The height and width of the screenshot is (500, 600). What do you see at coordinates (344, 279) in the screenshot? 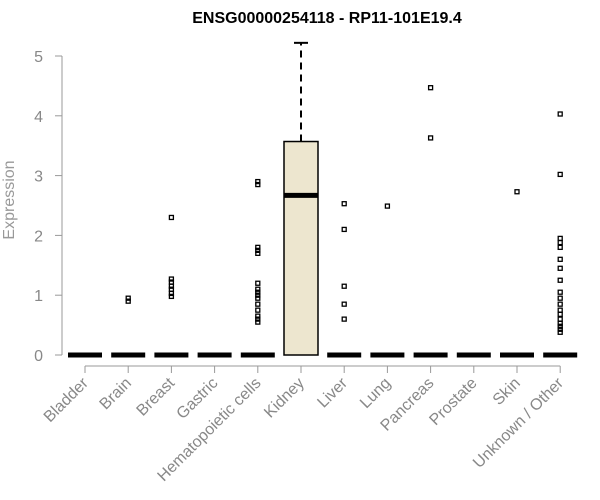
I see `box-liver` at bounding box center [344, 279].